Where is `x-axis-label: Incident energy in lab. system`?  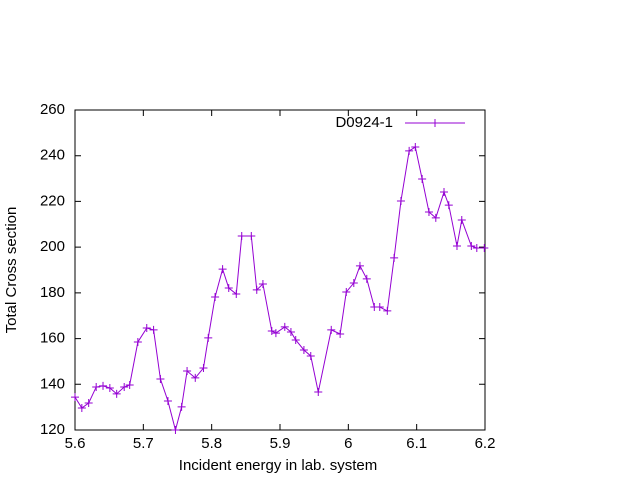
x-axis-label: Incident energy in lab. system is located at coordinates (278, 465).